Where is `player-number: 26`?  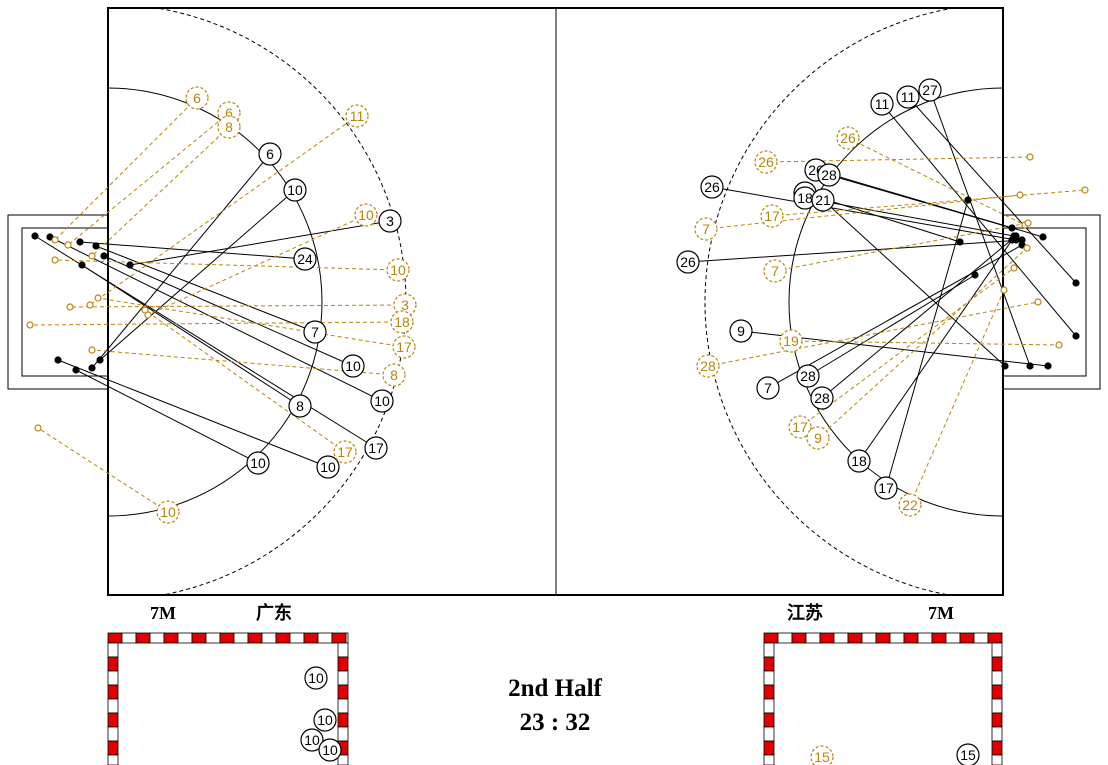
player-number: 26 is located at coordinates (766, 162).